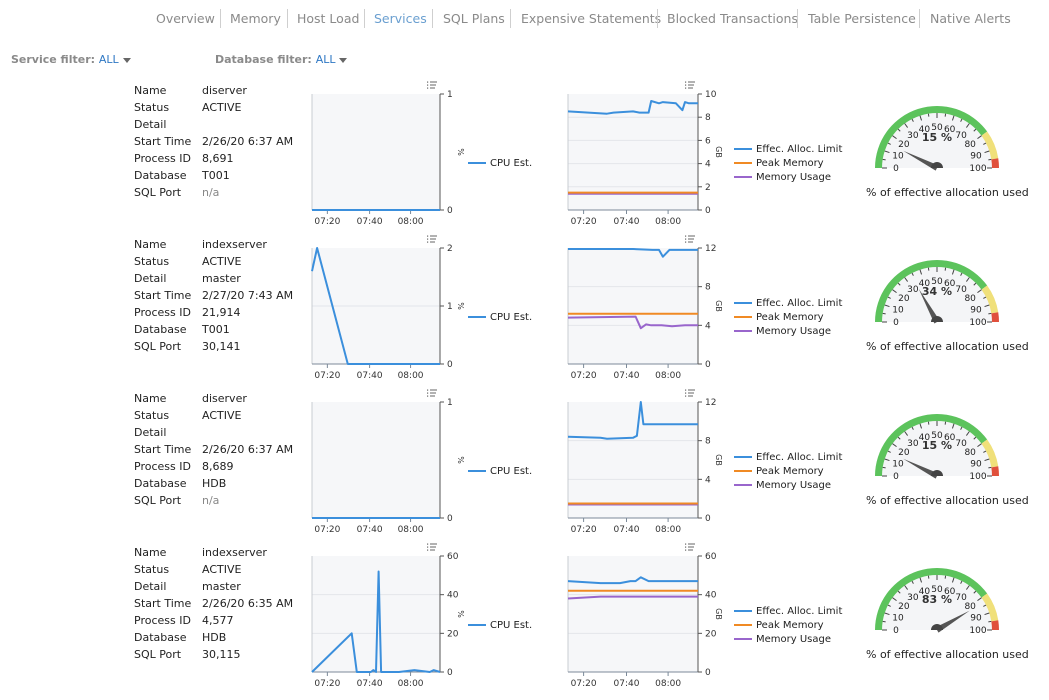 The image size is (1049, 700). What do you see at coordinates (976, 156) in the screenshot?
I see `gauge-scale-label: 90` at bounding box center [976, 156].